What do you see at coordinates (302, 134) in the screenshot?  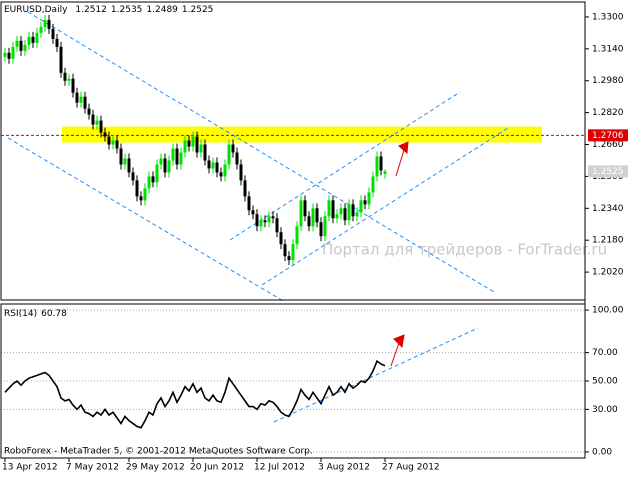 I see `zone` at bounding box center [302, 134].